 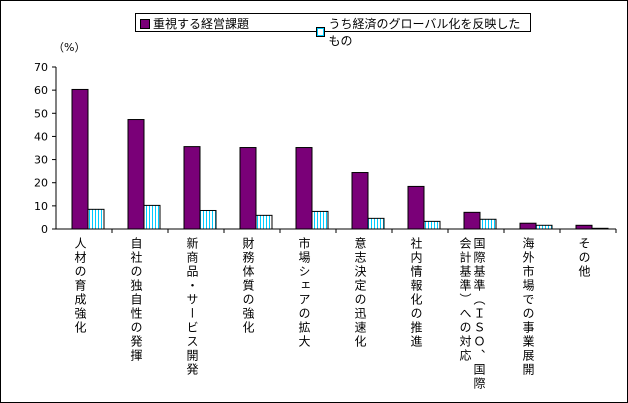 I want to click on legend-item-series-2: うち経済のグローバル化を反映したもの, so click(x=423, y=32).